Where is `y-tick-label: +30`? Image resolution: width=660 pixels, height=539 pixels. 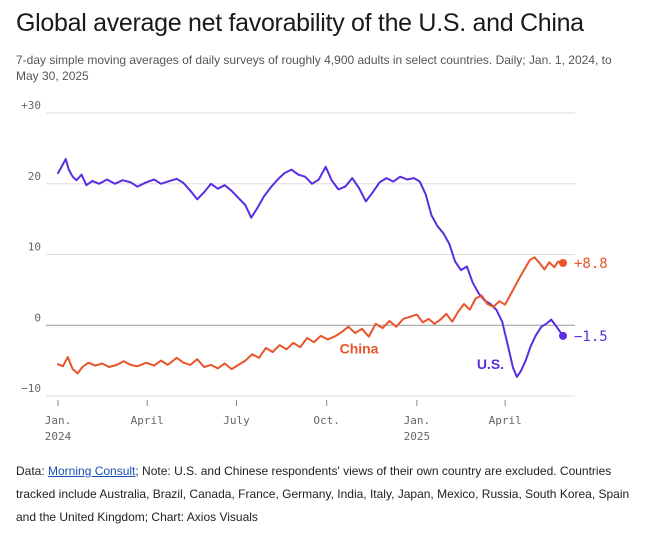
y-tick-label: +30 is located at coordinates (31, 105).